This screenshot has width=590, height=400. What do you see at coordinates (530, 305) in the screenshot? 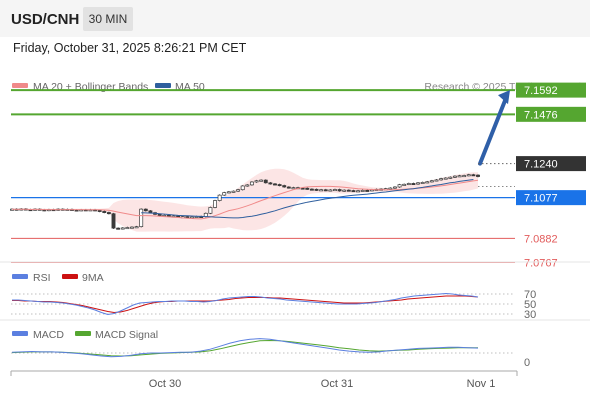
I see `rsi-level-label: 50` at bounding box center [530, 305].